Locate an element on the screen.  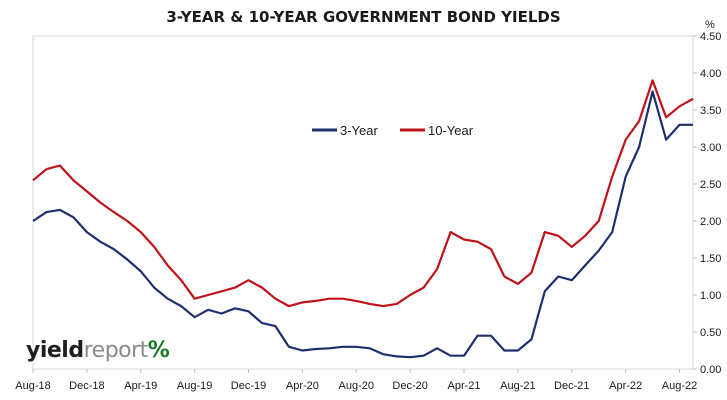
y-tick-label: 0.50 is located at coordinates (710, 333).